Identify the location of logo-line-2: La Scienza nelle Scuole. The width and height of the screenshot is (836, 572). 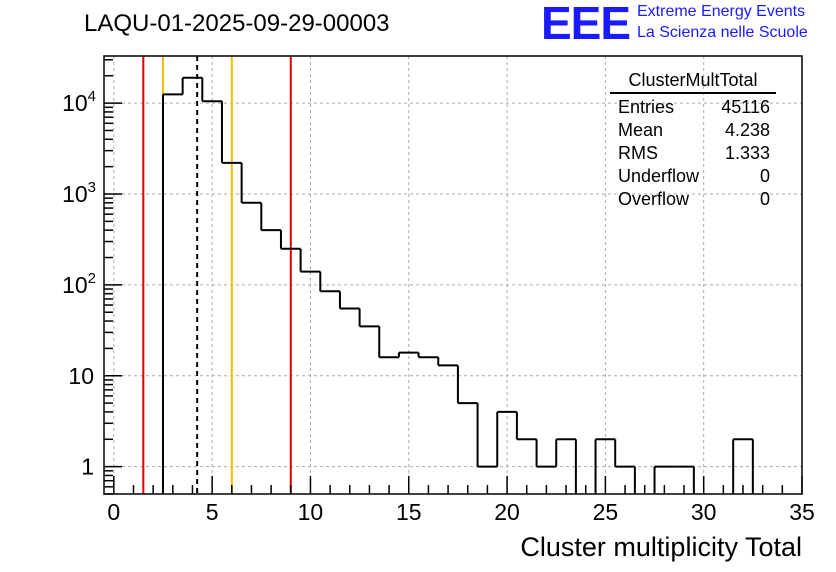
(722, 32).